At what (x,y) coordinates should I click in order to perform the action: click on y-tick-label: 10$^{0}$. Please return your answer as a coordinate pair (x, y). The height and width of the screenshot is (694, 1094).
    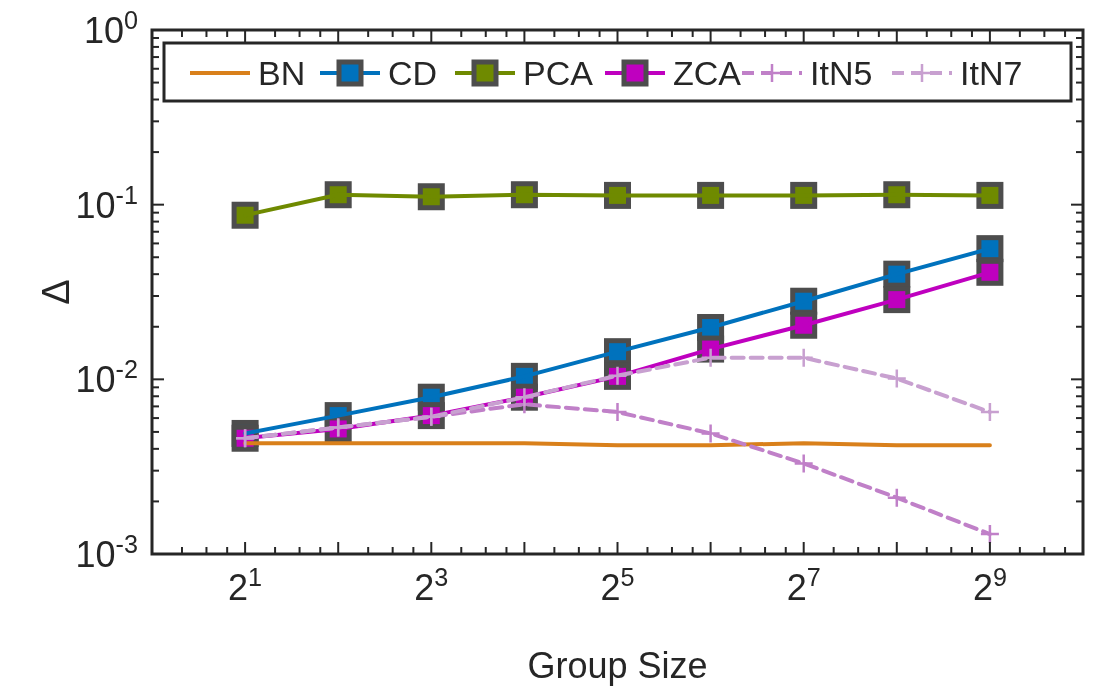
    Looking at the image, I should click on (110, 28).